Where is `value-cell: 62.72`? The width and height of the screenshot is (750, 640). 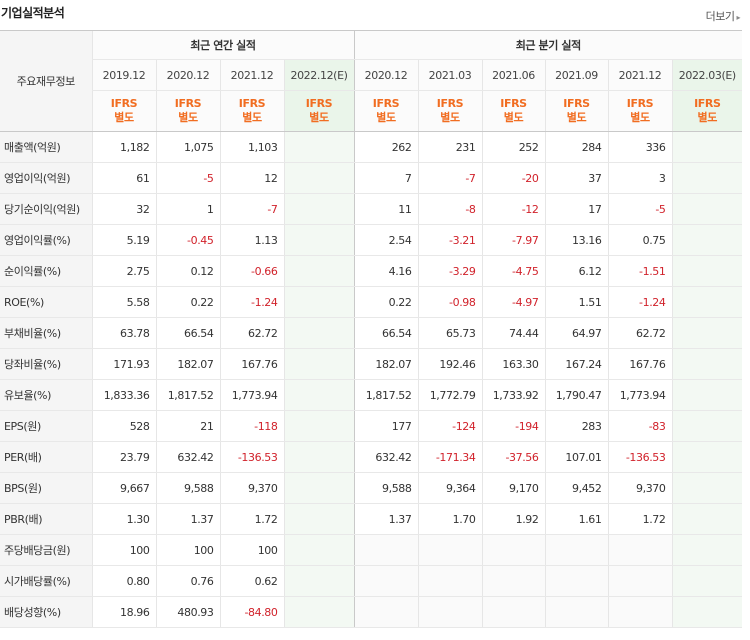 value-cell: 62.72 is located at coordinates (639, 333).